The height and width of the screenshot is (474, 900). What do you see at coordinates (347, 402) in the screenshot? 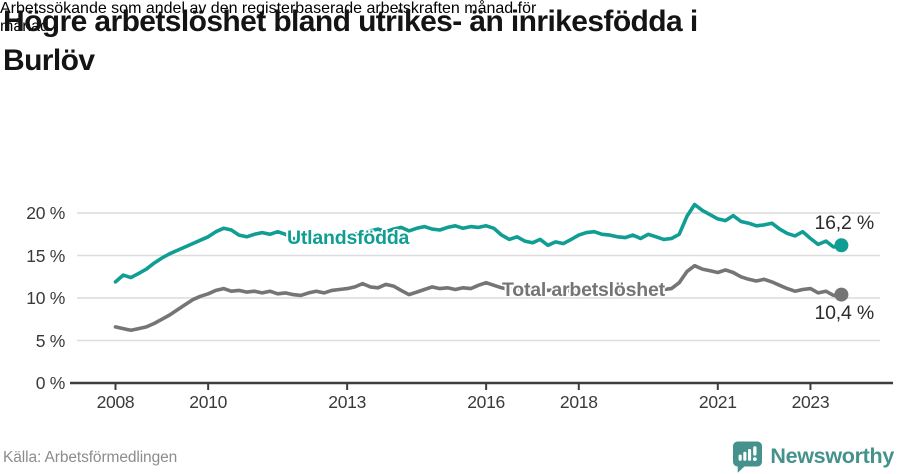
I see `x-tick-label: 2013` at bounding box center [347, 402].